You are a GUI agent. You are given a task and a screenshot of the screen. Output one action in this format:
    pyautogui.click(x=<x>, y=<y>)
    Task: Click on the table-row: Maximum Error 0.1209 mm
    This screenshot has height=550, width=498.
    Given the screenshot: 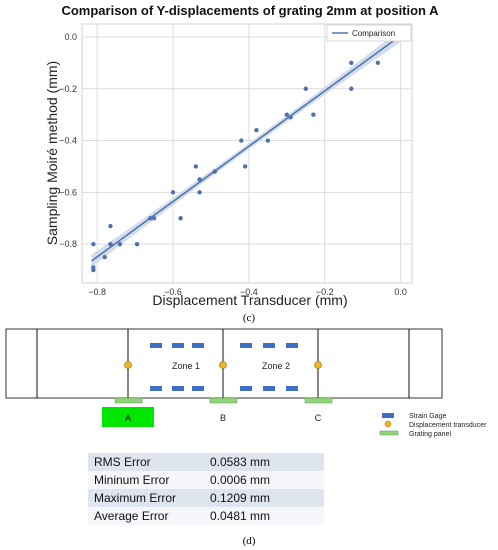 What is the action you would take?
    pyautogui.click(x=206, y=498)
    